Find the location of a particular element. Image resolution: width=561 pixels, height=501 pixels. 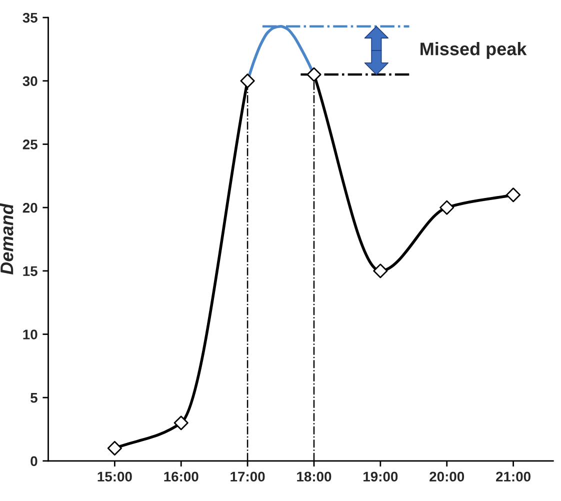

x-tick-label: 18:00 is located at coordinates (314, 477).